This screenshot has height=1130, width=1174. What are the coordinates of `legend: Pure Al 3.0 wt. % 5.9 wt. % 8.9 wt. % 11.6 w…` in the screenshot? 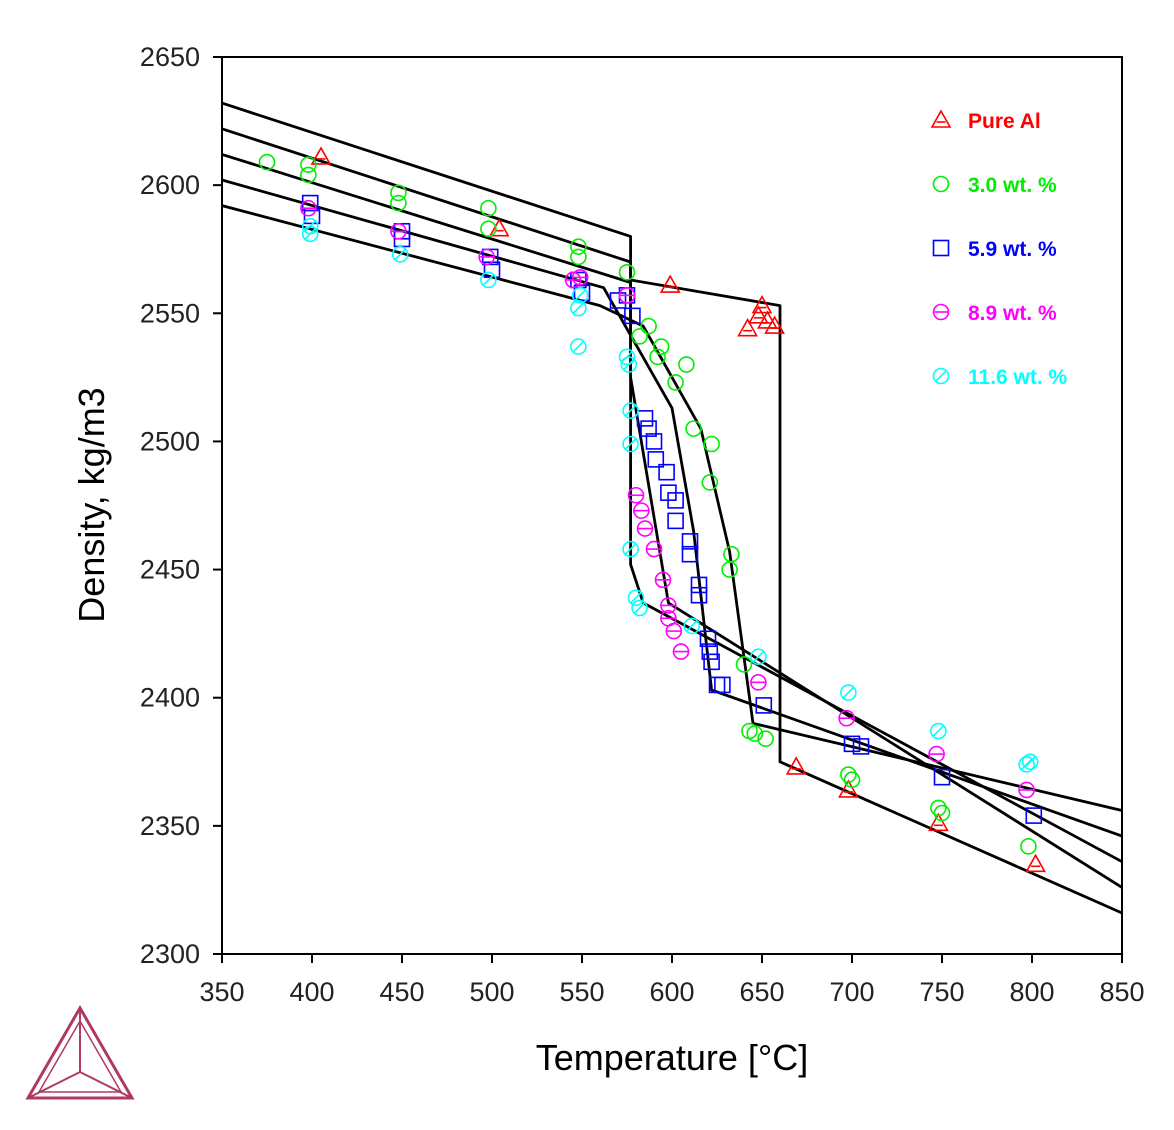 It's located at (999, 249).